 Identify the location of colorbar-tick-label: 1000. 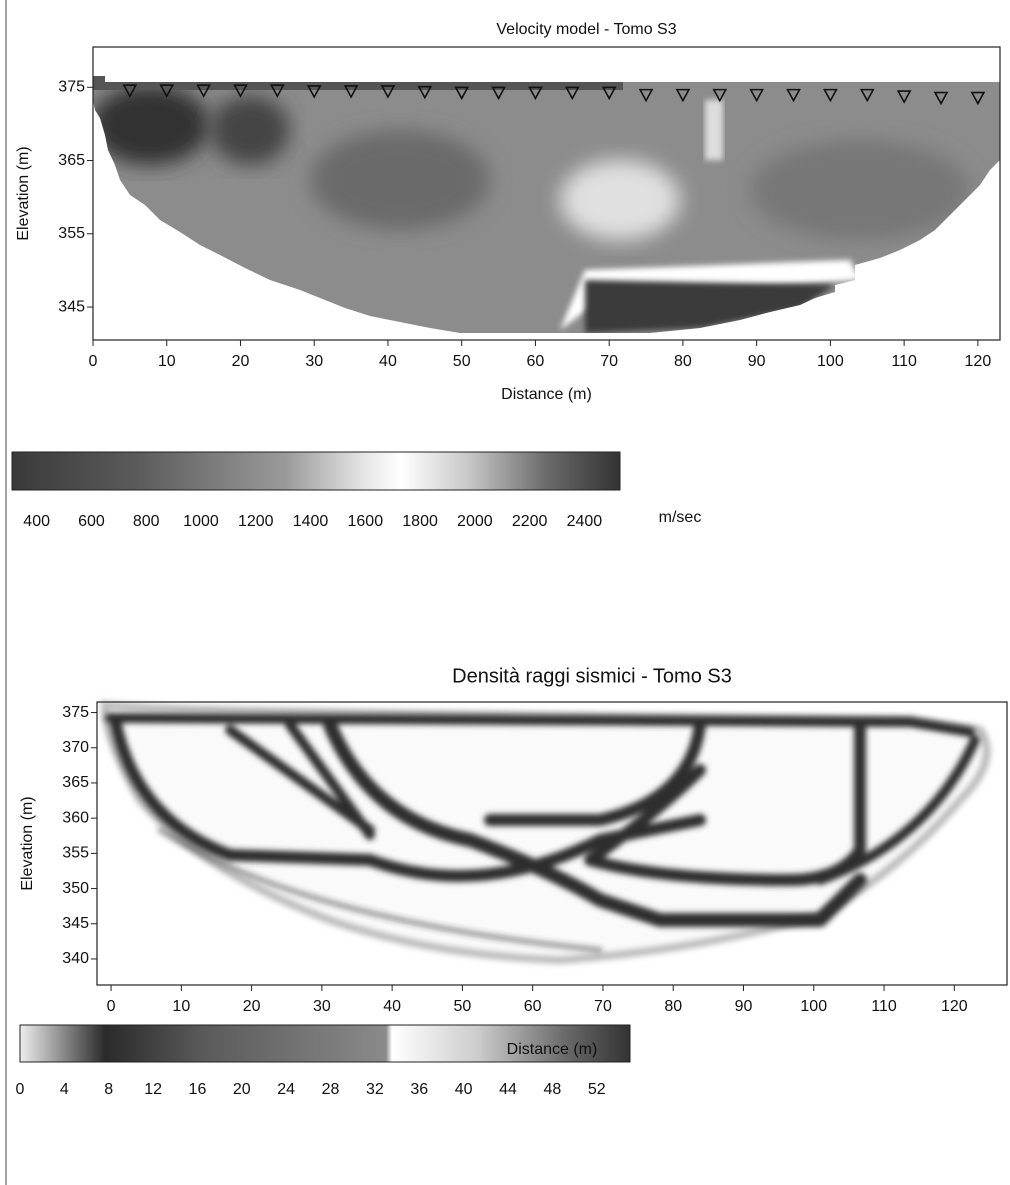
(201, 521).